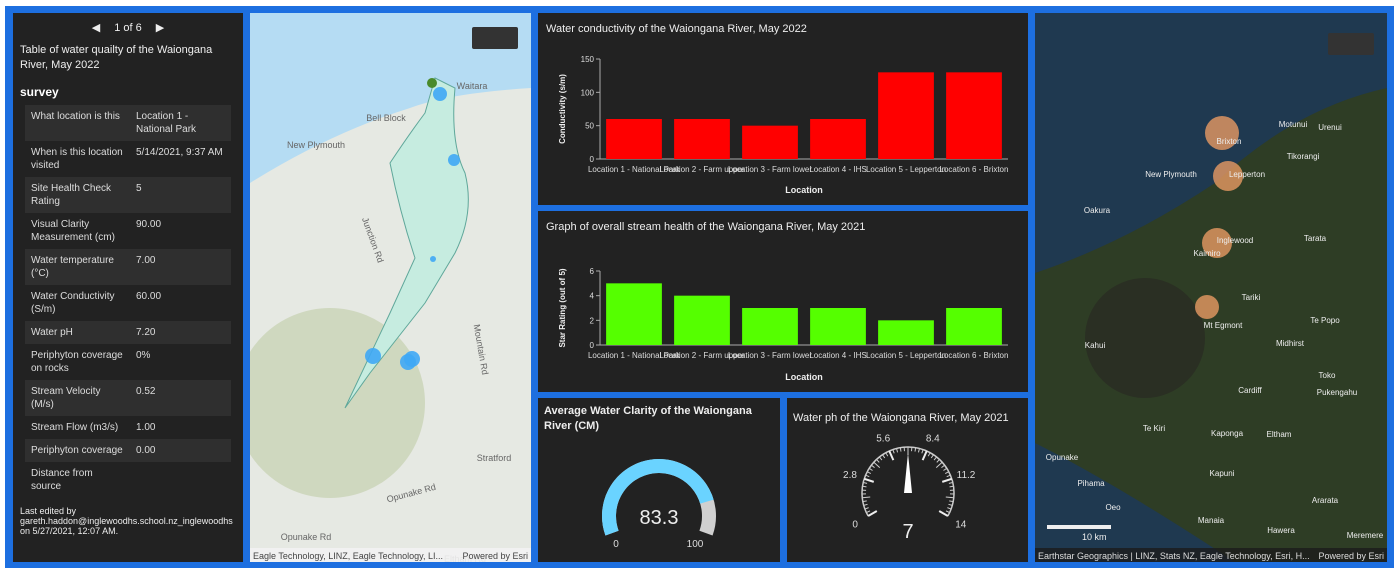  What do you see at coordinates (1229, 141) in the screenshot?
I see `map-label: Brixton` at bounding box center [1229, 141].